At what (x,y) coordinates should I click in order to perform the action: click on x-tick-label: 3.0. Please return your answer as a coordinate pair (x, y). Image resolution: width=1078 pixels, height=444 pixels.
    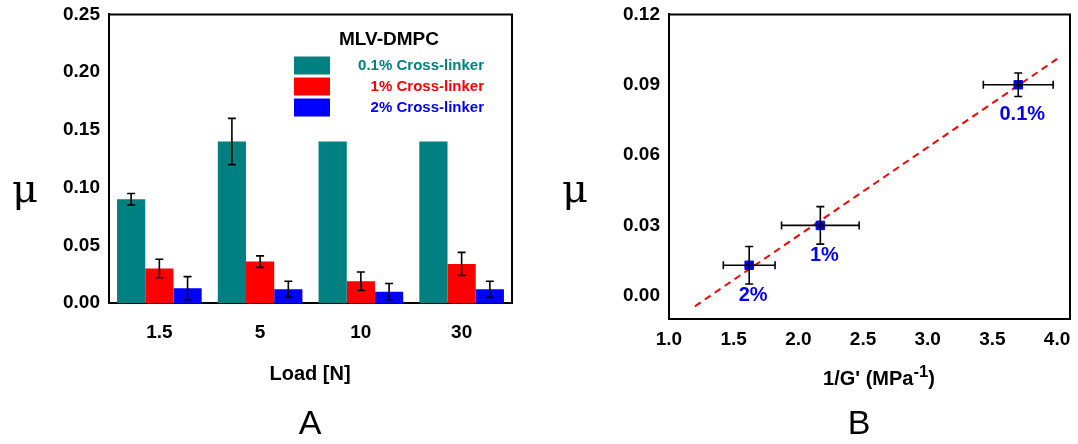
    Looking at the image, I should click on (927, 338).